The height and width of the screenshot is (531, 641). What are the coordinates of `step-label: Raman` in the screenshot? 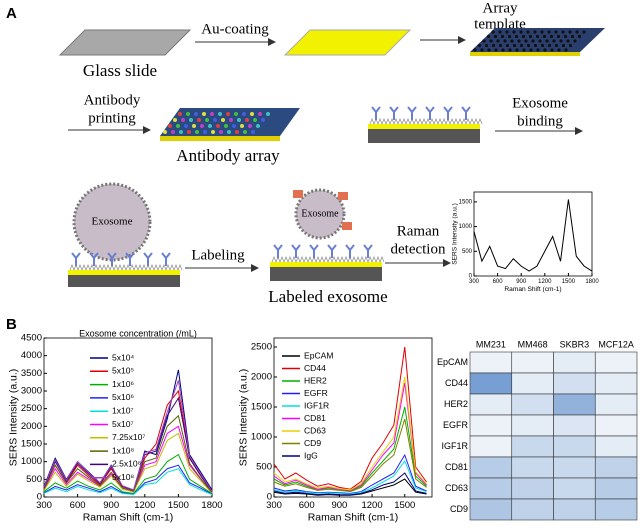 It's located at (418, 231).